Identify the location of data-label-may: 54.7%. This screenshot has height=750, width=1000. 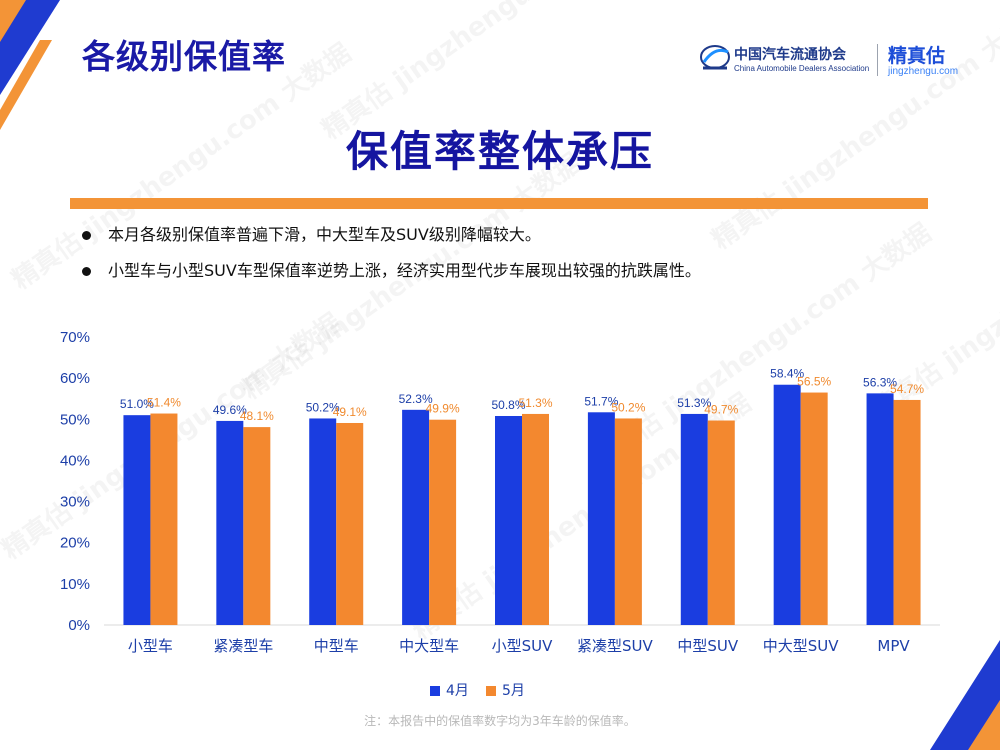
(907, 389).